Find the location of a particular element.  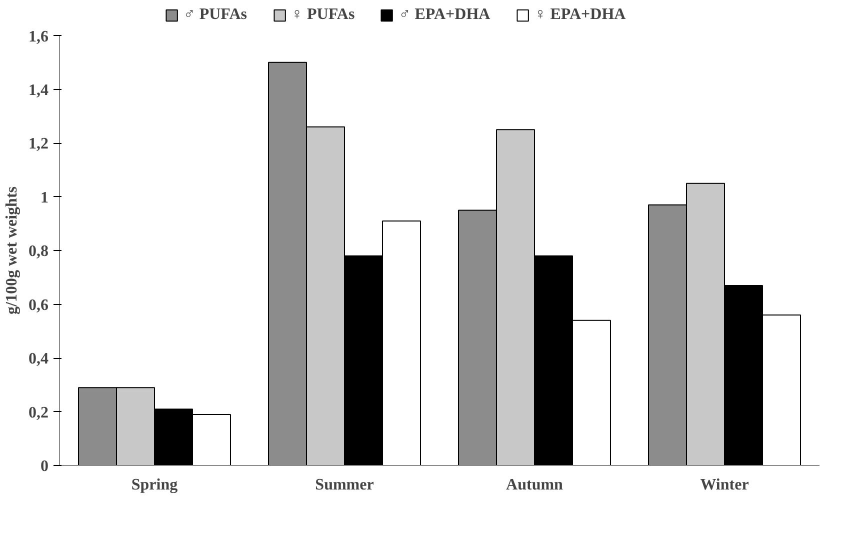

legend-label: ♂ PUFAs is located at coordinates (215, 15).